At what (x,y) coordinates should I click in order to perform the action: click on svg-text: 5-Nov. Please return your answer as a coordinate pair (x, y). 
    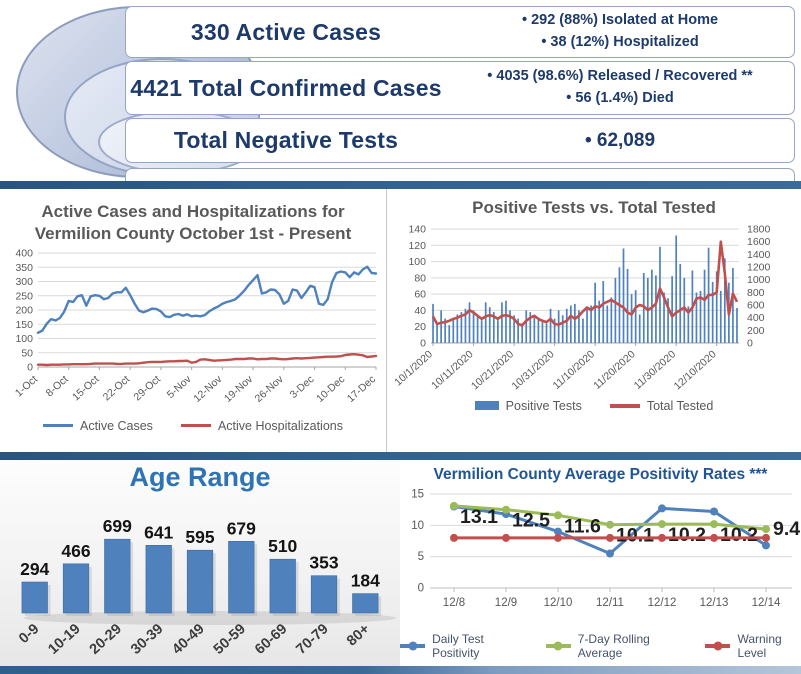
    Looking at the image, I should click on (179, 386).